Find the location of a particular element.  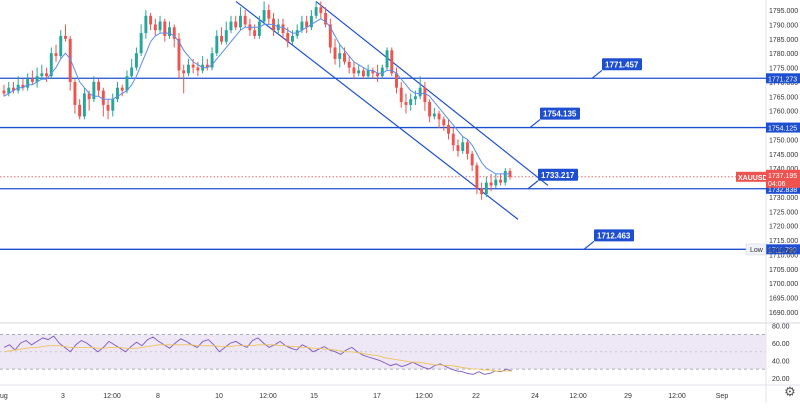

x-tick-label: 29 is located at coordinates (628, 396).